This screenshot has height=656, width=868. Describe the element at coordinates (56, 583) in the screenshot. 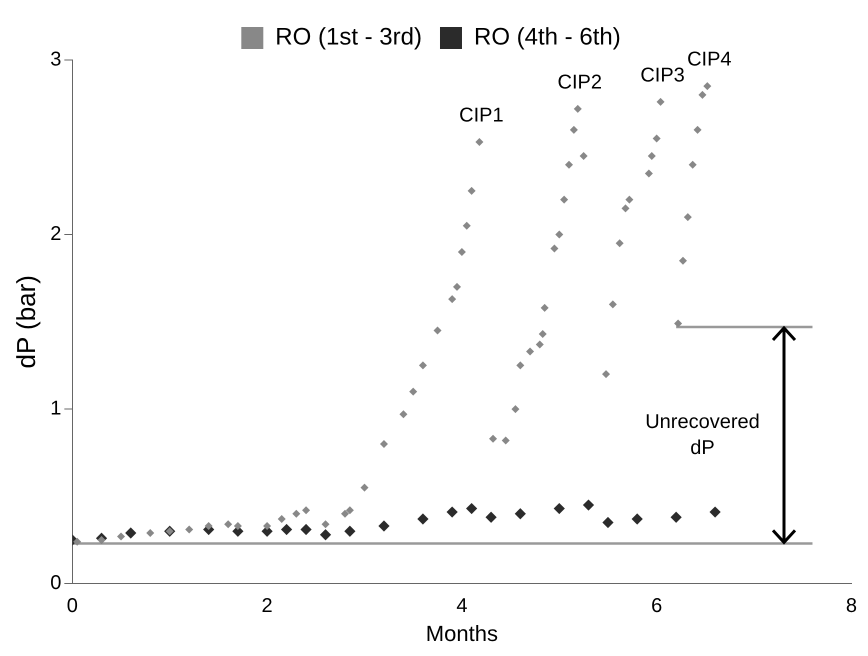

I see `y-tick-label: 0` at that location.